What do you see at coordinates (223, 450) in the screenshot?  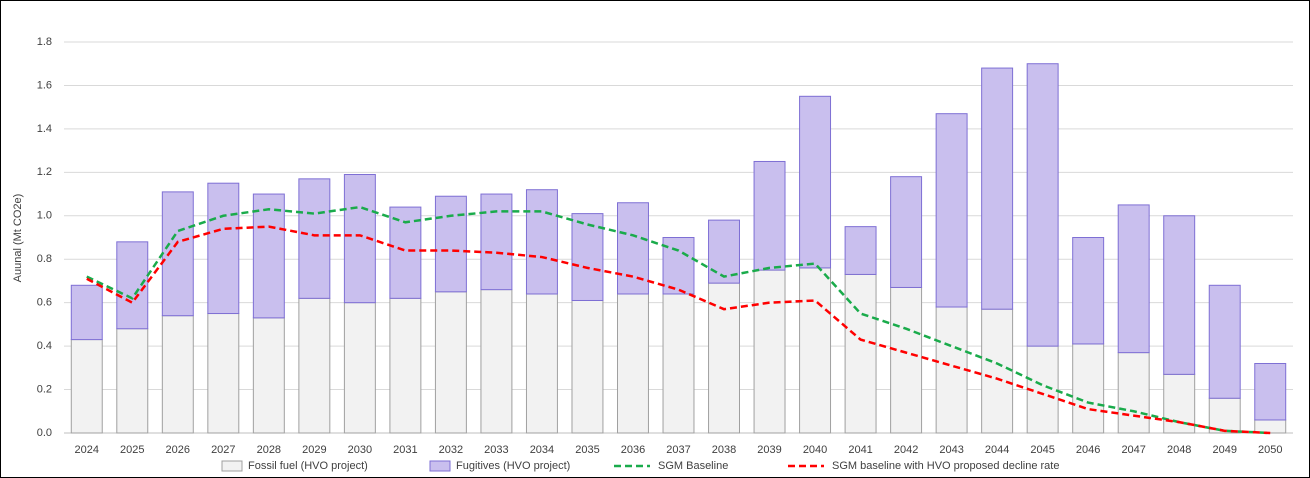 I see `x-tick-label: 2027` at bounding box center [223, 450].